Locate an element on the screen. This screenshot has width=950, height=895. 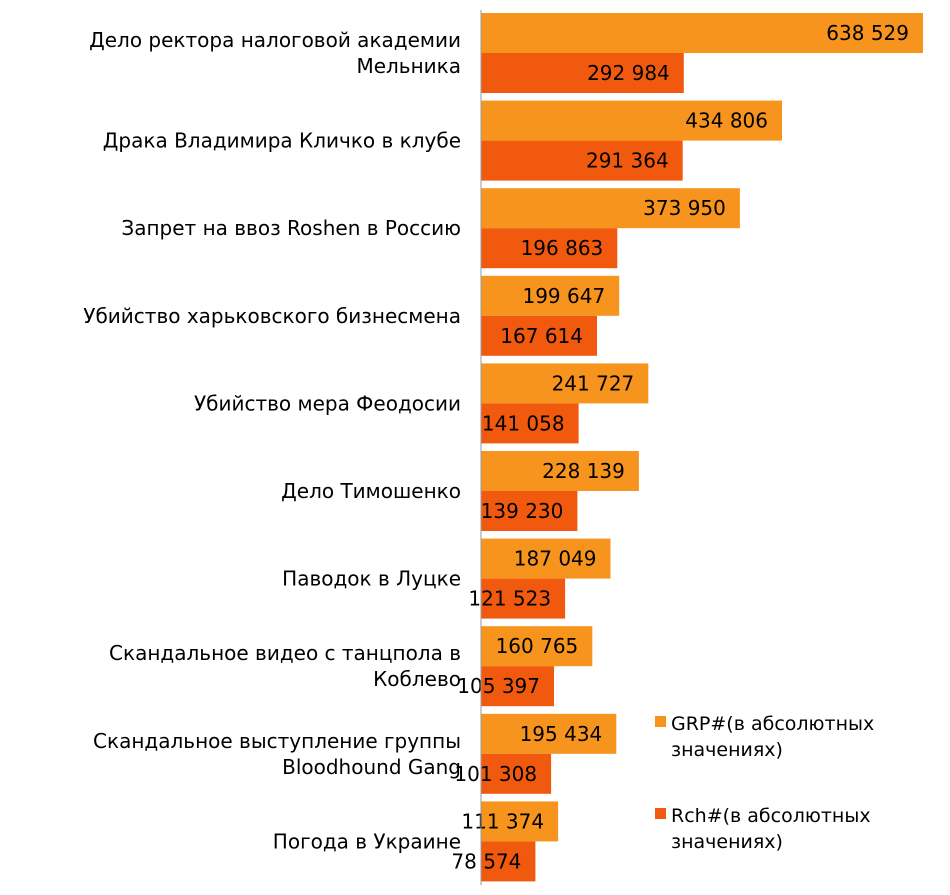
category-label: Запрет на ввоз Roshen в Россию is located at coordinates (291, 228).